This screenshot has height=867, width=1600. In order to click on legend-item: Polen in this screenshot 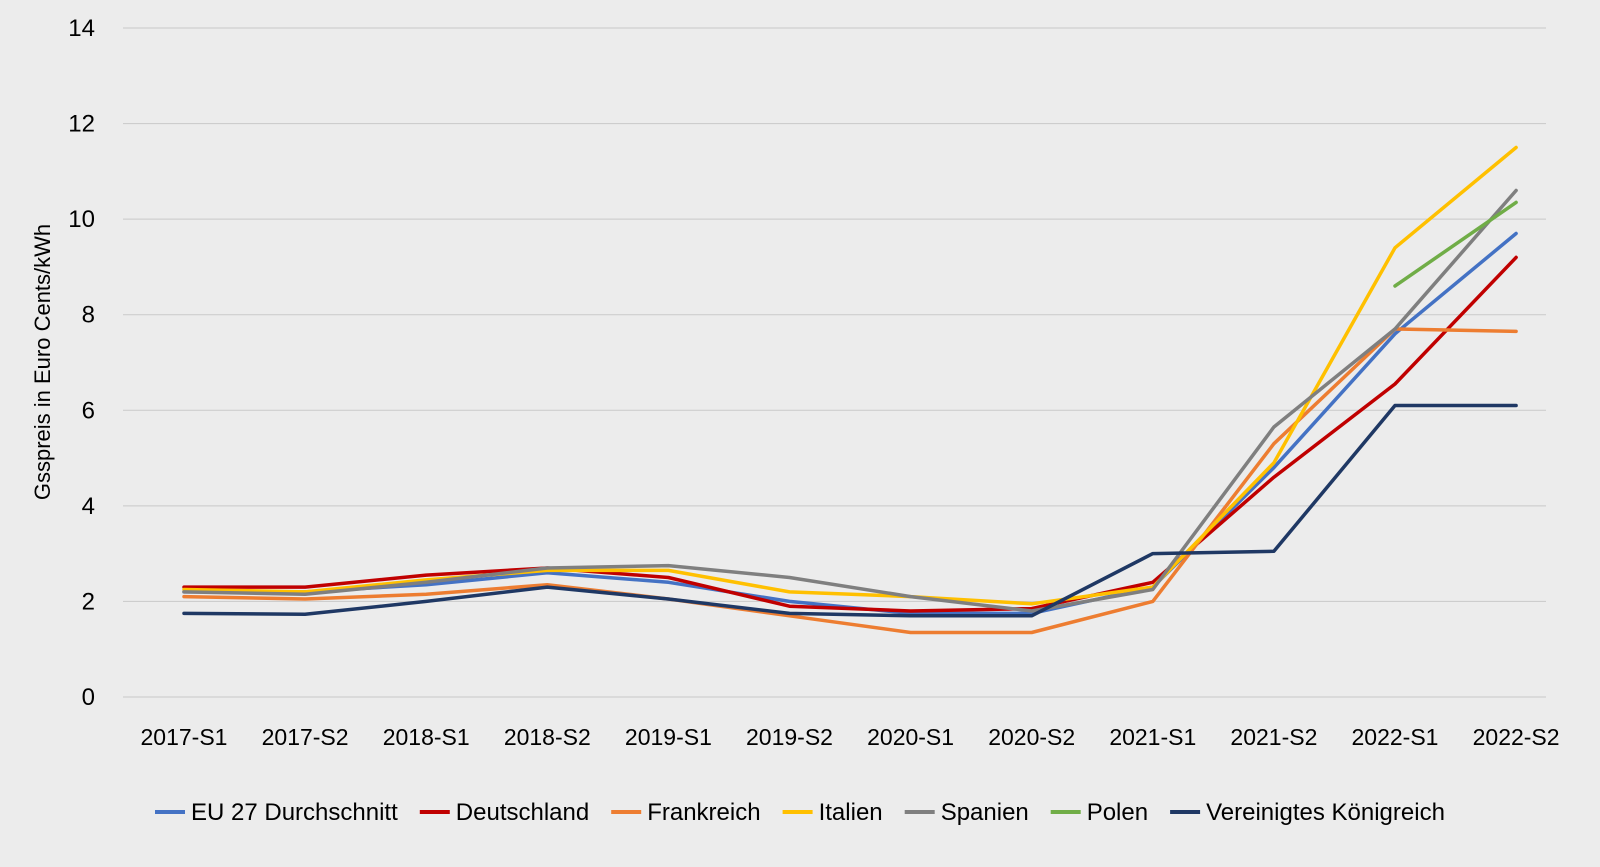, I will do `click(1099, 812)`.